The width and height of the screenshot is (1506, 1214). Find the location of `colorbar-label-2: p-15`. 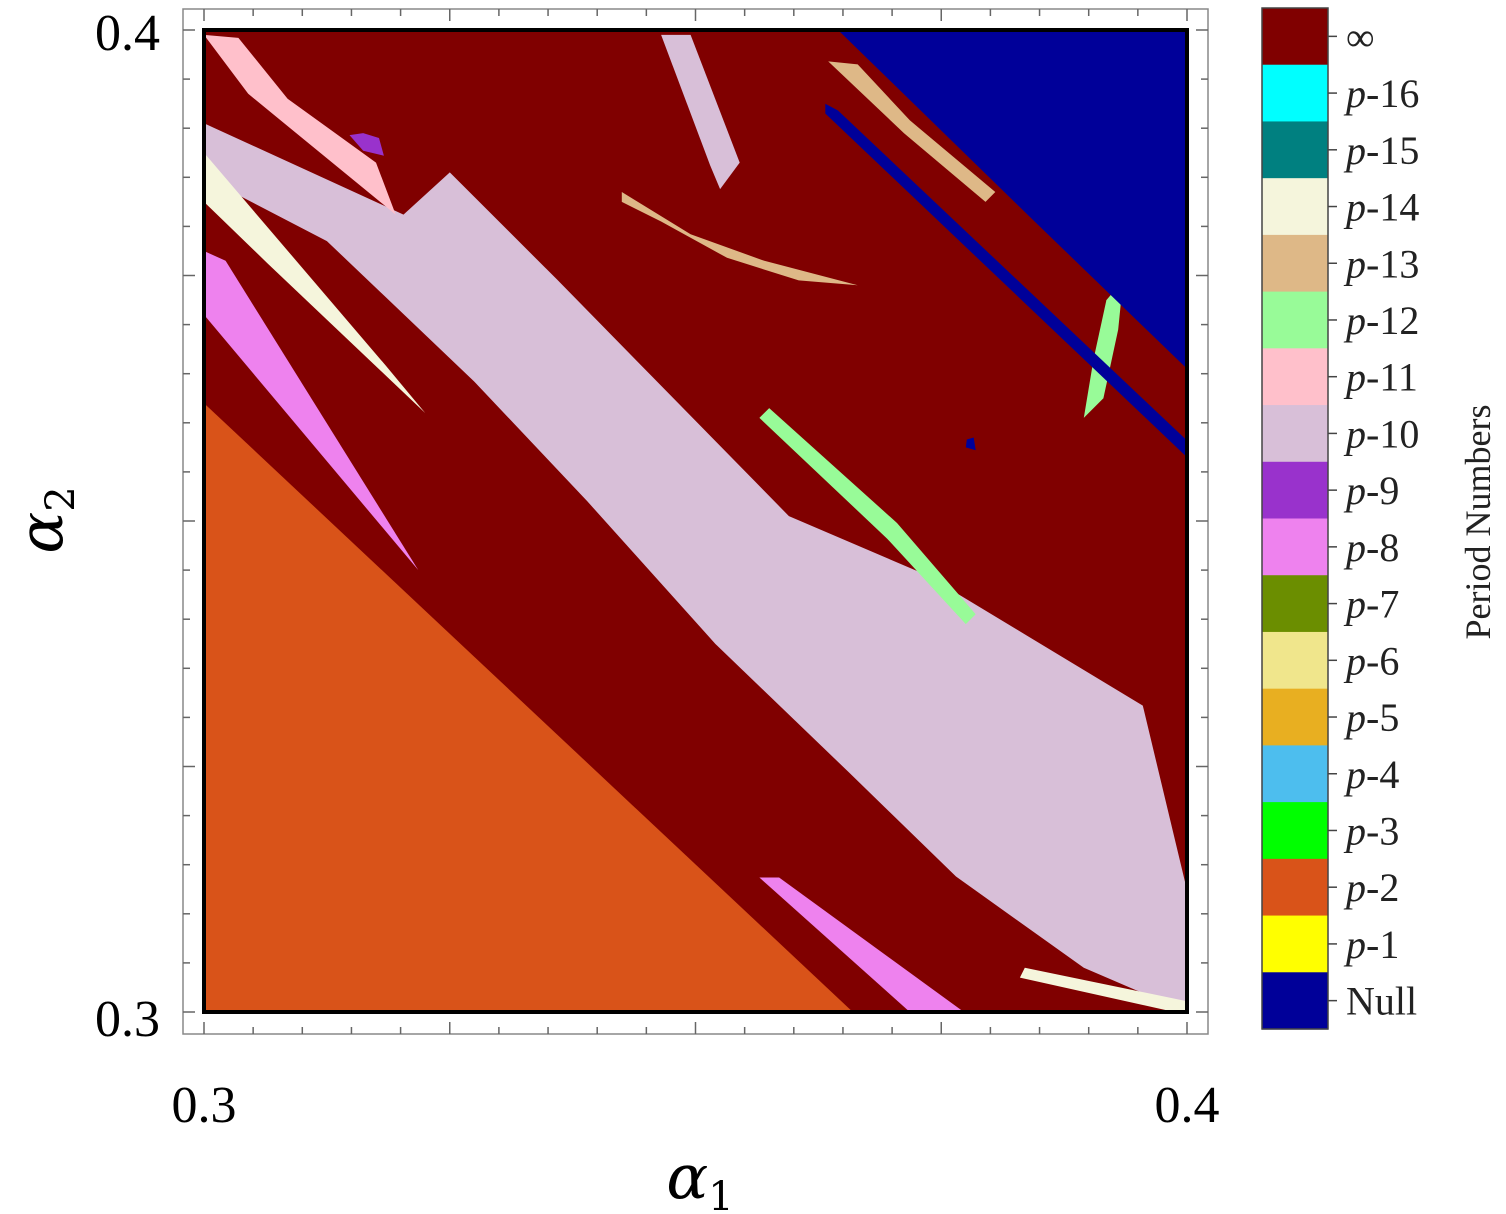

colorbar-label-2: p-15 is located at coordinates (1381, 150).